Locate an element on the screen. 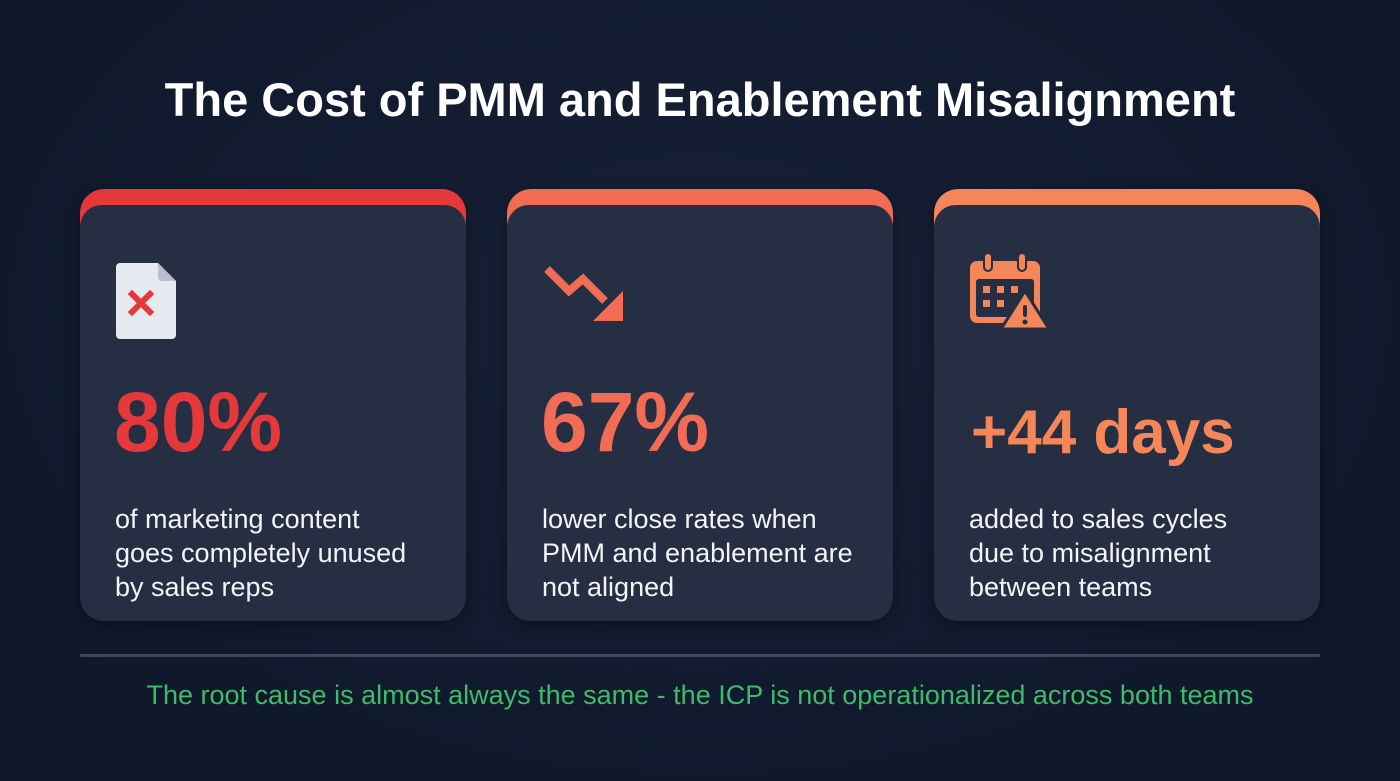 This screenshot has width=1400, height=781. stat-value: 67% is located at coordinates (625, 422).